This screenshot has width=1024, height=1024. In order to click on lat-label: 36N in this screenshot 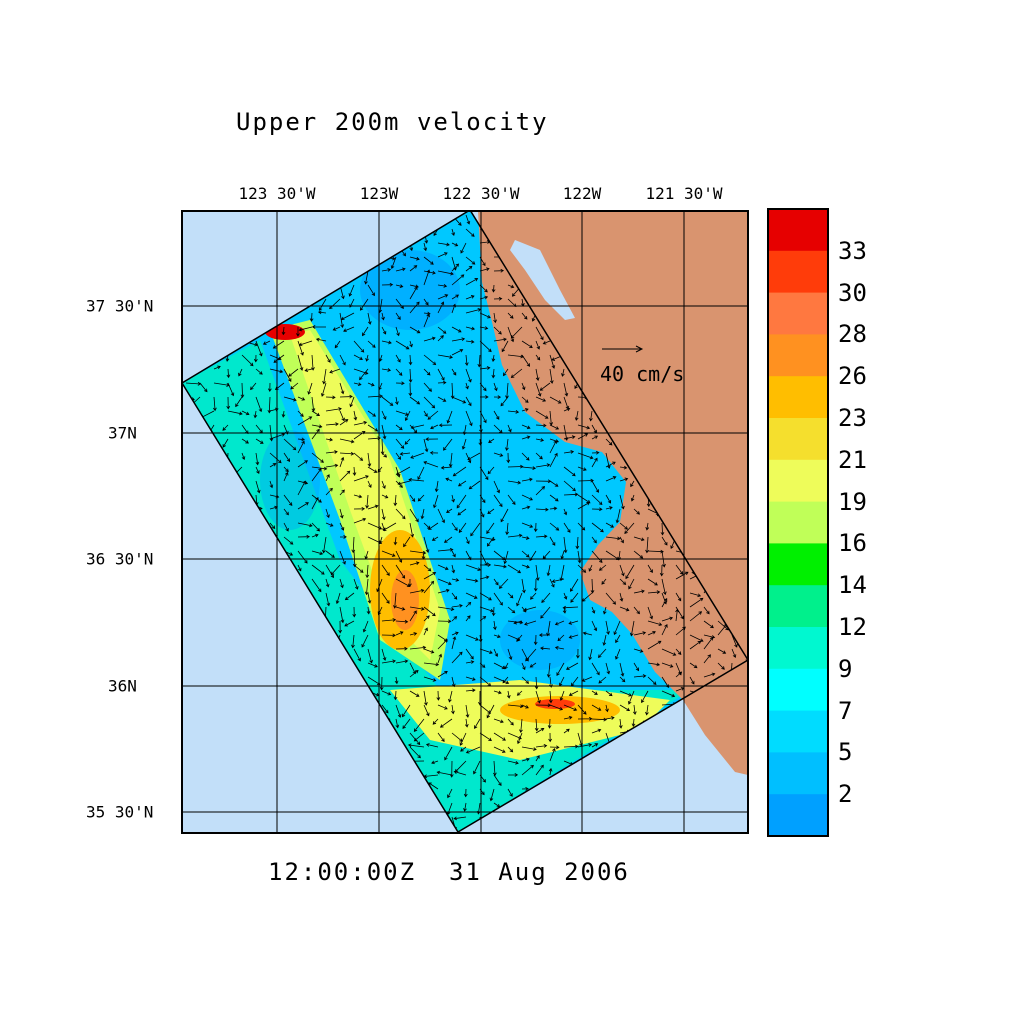, I will do `click(122, 686)`.